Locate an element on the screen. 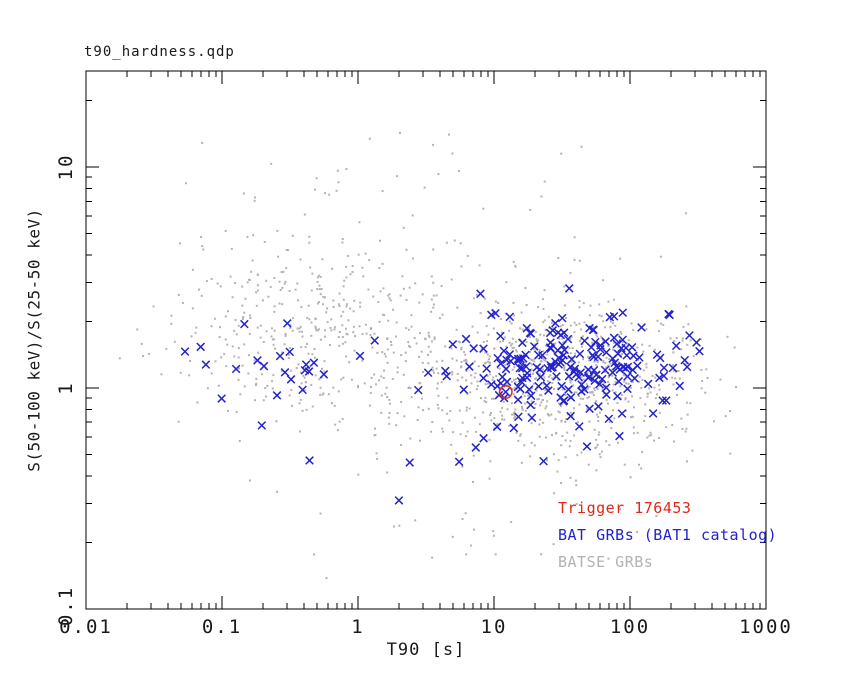 The image size is (850, 680). trigger-point-ring is located at coordinates (505, 391).